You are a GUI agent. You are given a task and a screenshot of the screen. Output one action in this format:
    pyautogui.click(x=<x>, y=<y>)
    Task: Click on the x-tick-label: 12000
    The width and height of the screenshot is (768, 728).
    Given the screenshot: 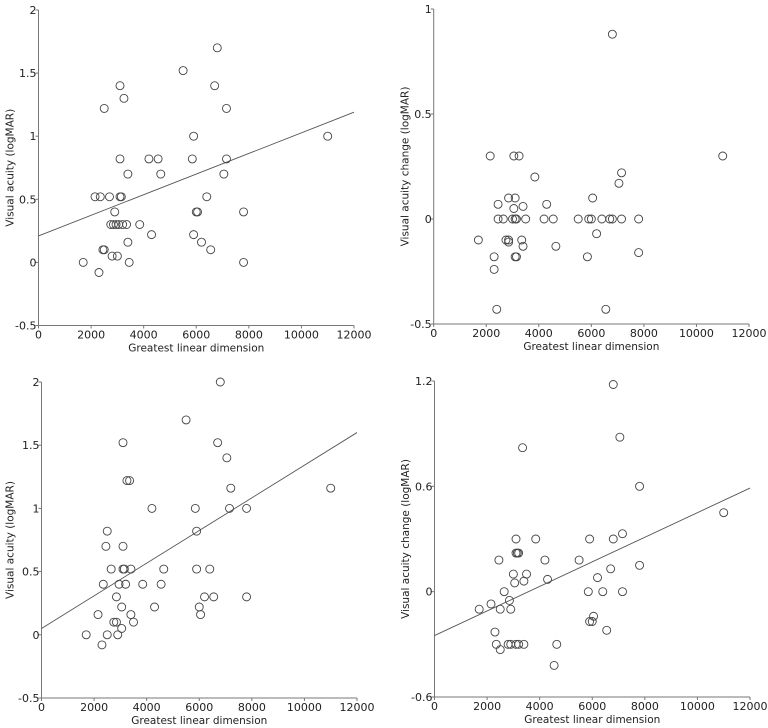 What is the action you would take?
    pyautogui.click(x=354, y=335)
    